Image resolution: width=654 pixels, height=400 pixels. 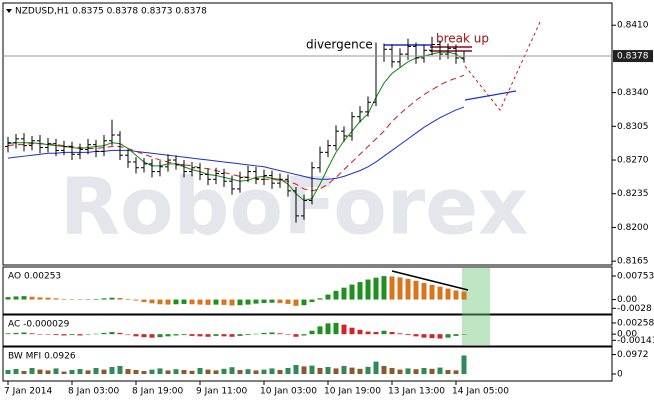 I want to click on x-tick-label: 14 Jan 05:00, so click(x=480, y=392).